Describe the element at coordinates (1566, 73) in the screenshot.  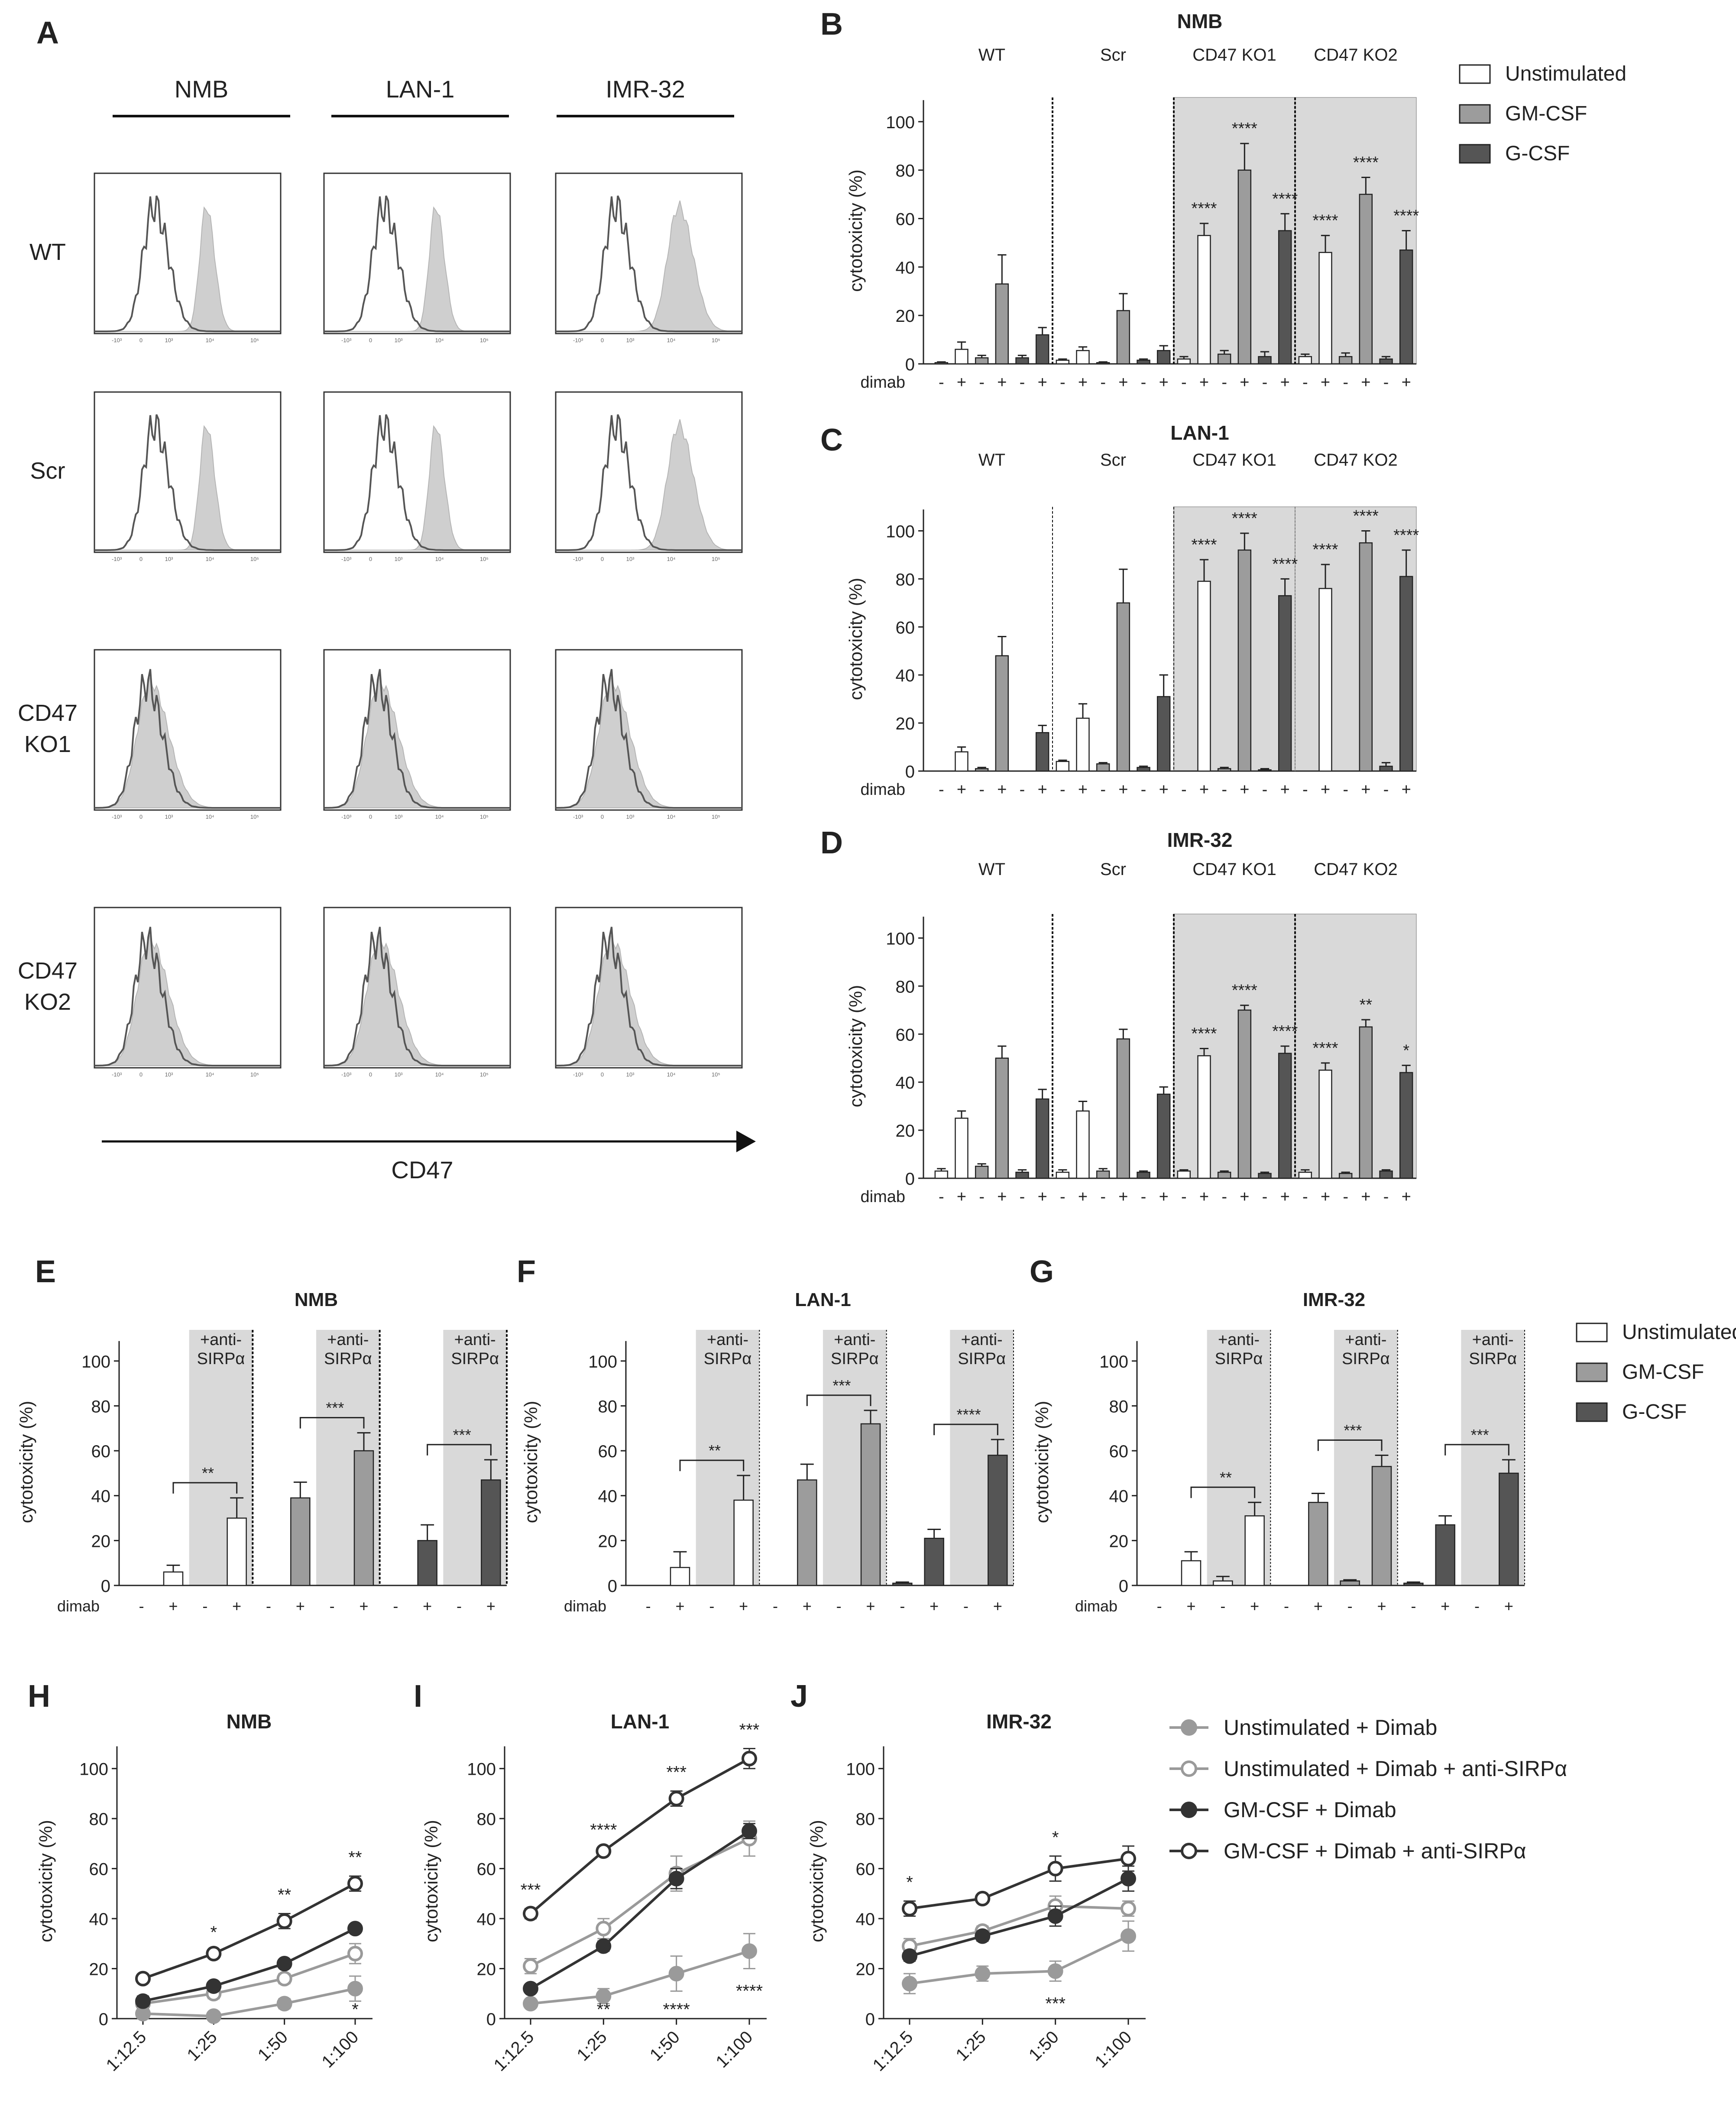
I see `legend-label-top: Unstimulated` at that location.